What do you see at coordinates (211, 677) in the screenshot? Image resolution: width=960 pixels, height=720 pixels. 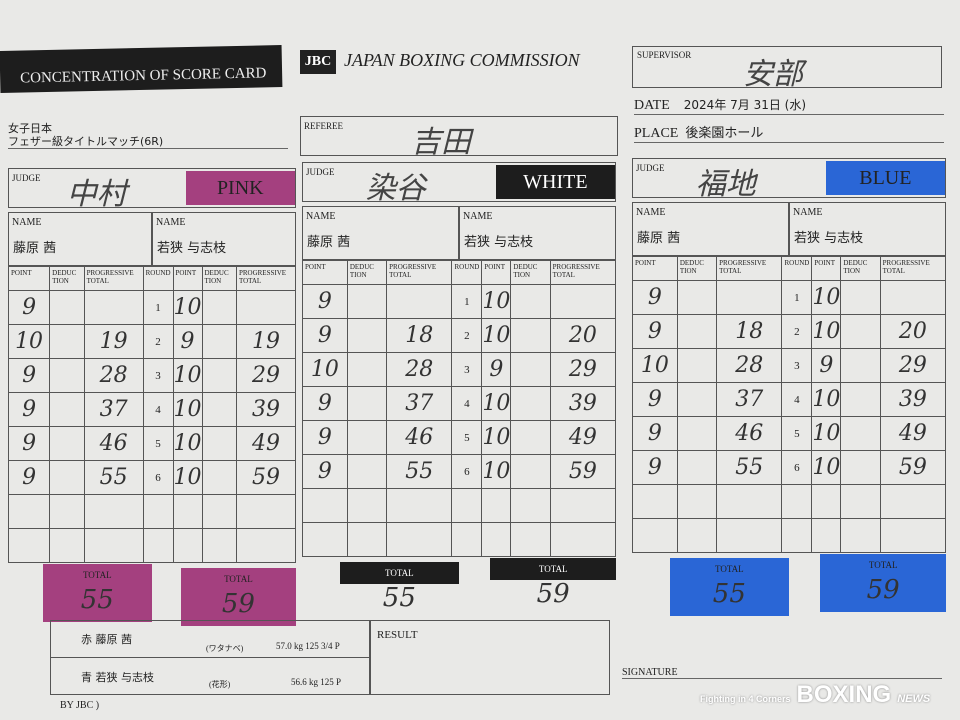 I see `fighter-row-blue: 青 若狭 与志枝 (花形) 56.6 kg 125 P` at bounding box center [211, 677].